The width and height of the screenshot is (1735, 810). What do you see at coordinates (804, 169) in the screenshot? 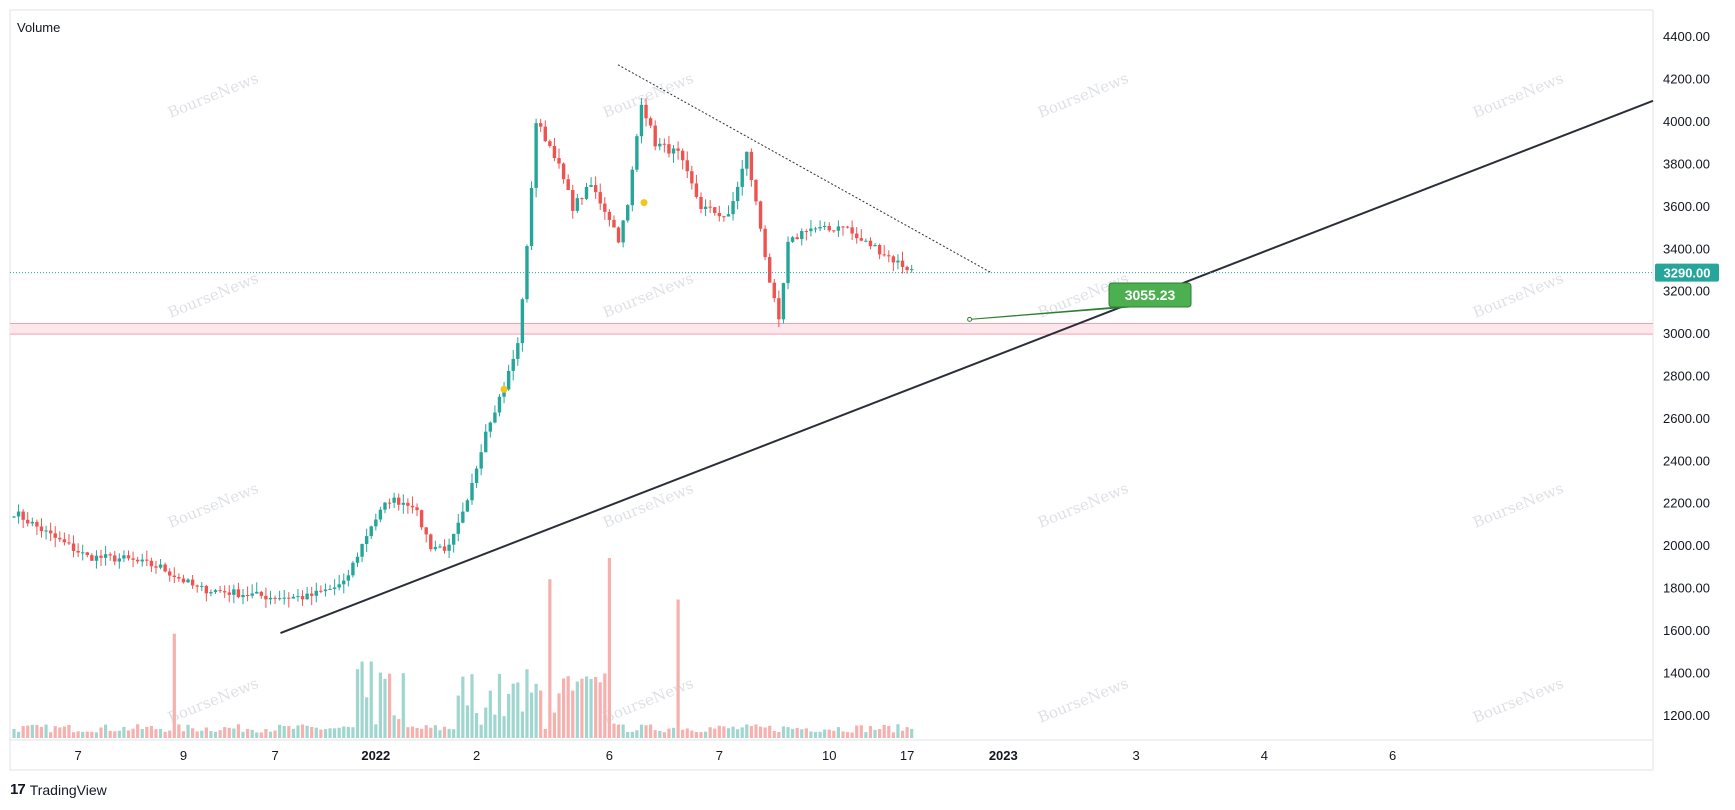
I see `descending-resistance-line` at bounding box center [804, 169].